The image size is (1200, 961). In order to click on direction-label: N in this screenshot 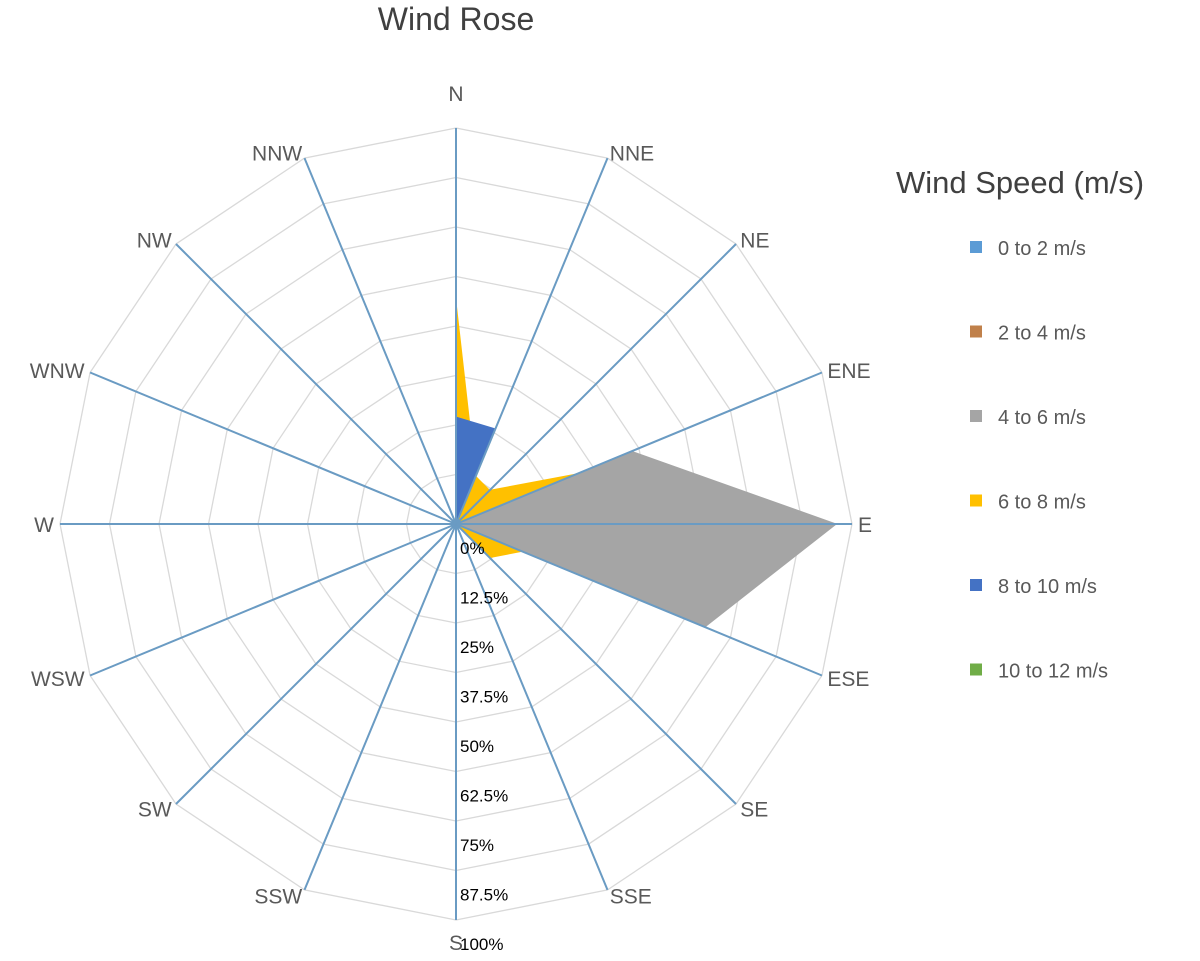, I will do `click(455, 94)`.